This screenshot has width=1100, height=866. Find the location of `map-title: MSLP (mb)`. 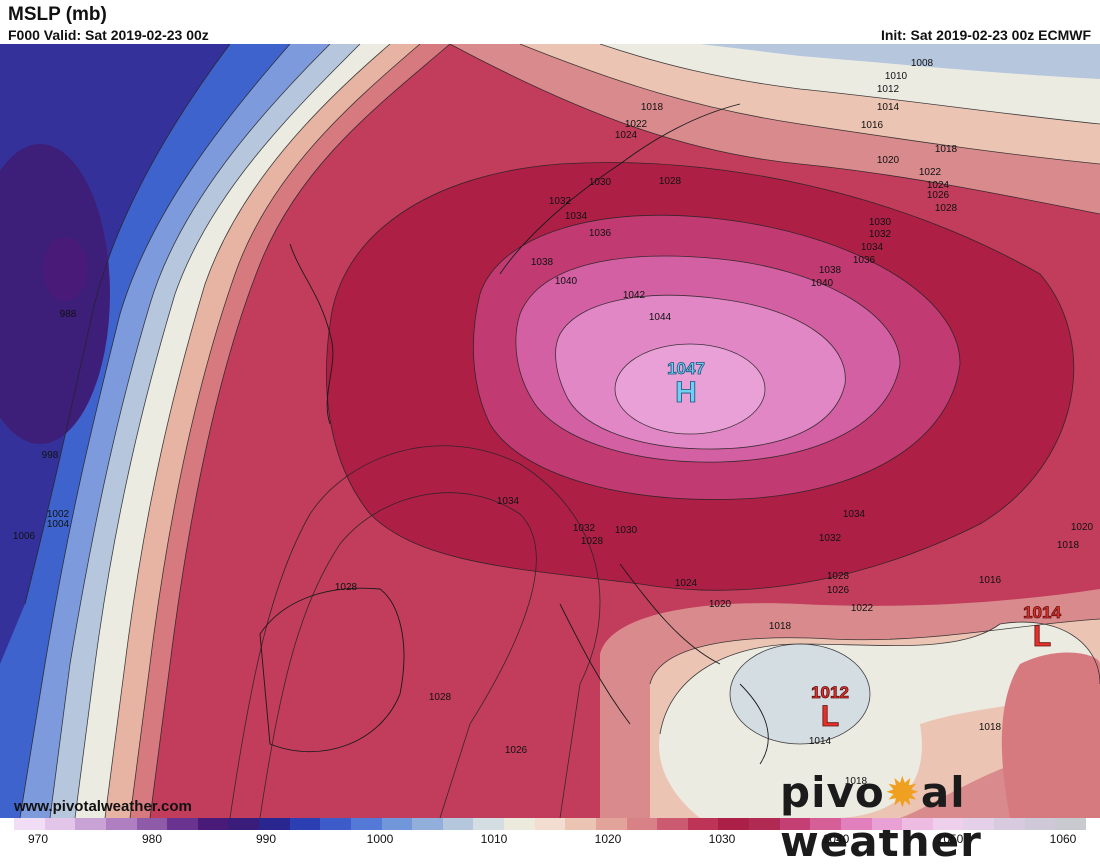

map-title: MSLP (mb) is located at coordinates (57, 14).